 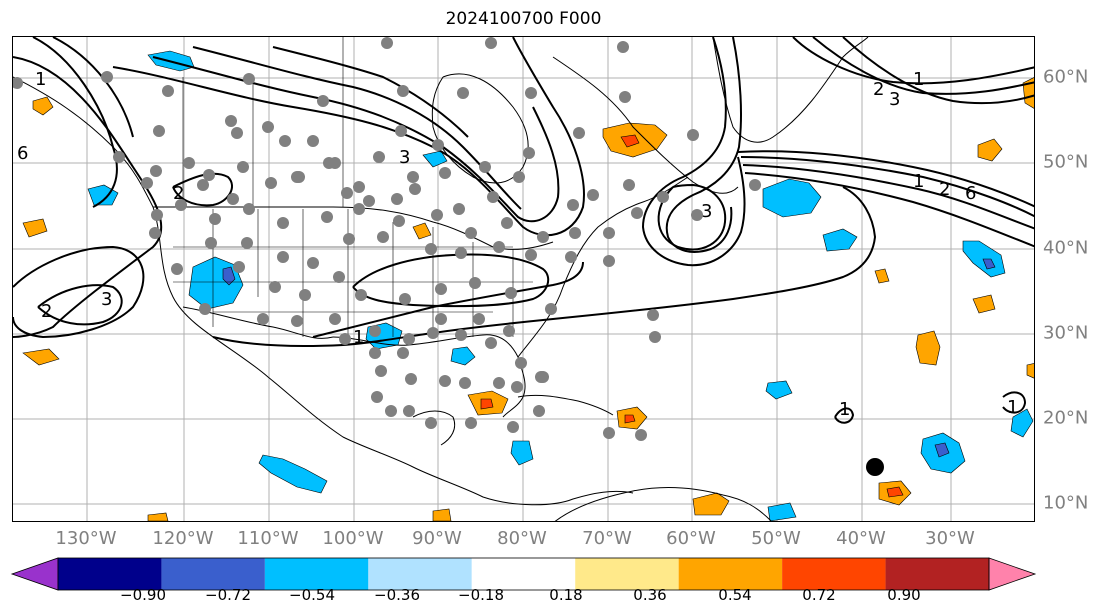 I want to click on colorbar-tick-label: 0.72, so click(x=819, y=595).